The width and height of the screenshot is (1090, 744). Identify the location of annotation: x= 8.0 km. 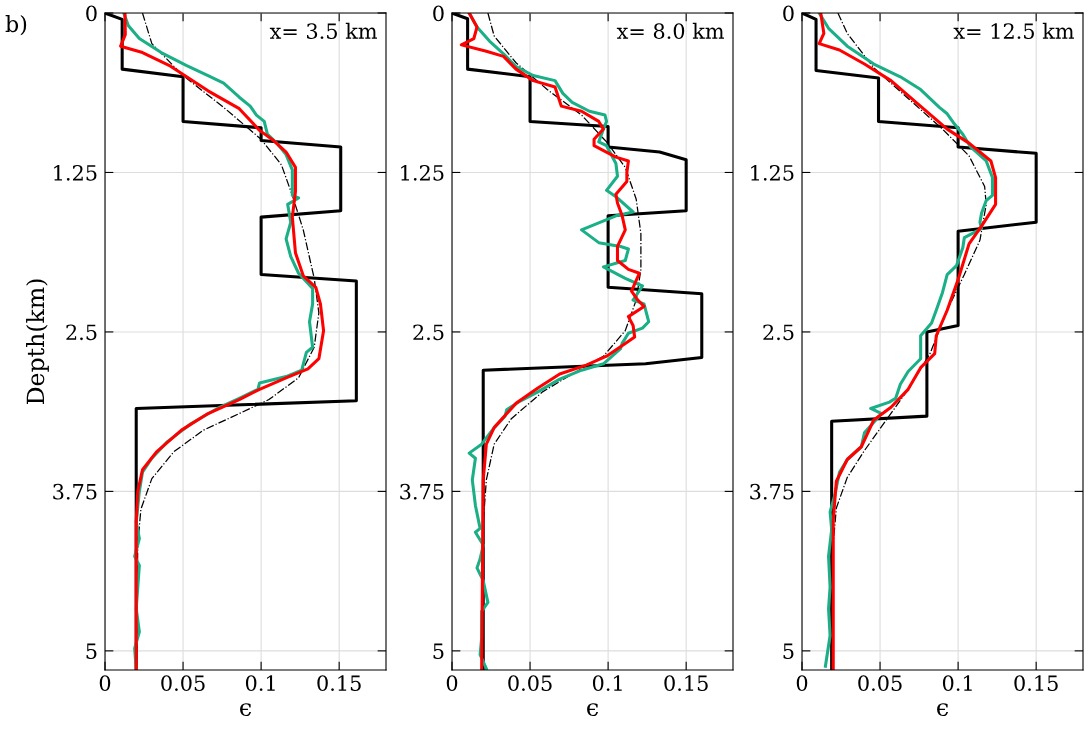
(670, 30).